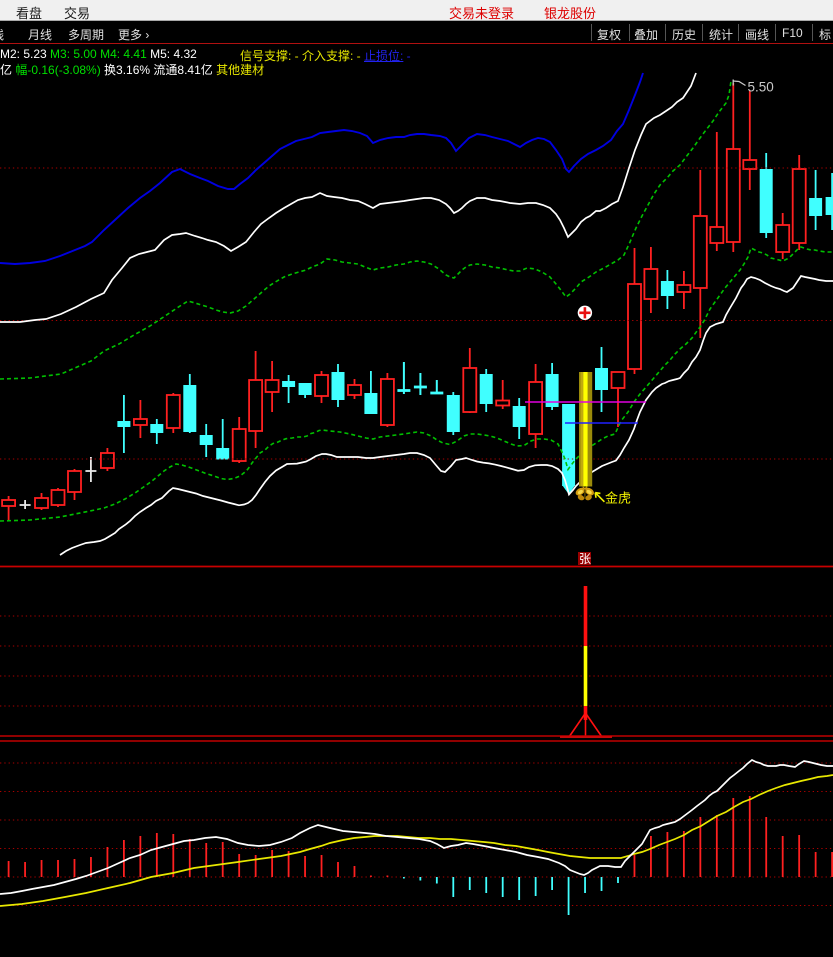  Describe the element at coordinates (585, 559) in the screenshot. I see `svg-text: 张` at that location.